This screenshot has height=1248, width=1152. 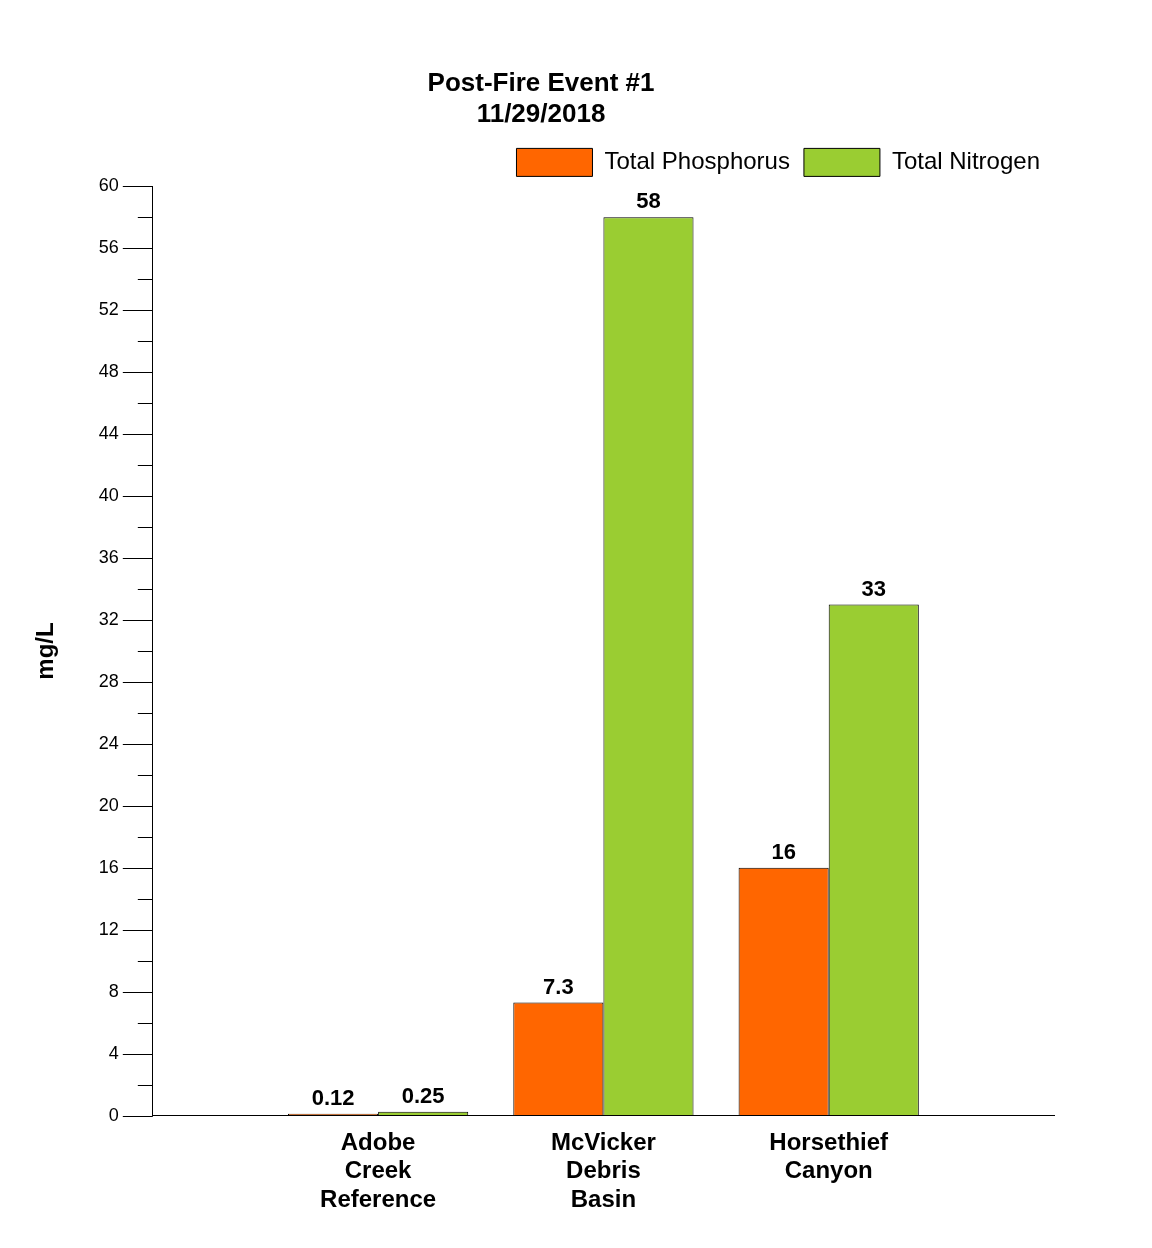 What do you see at coordinates (45, 651) in the screenshot?
I see `y-axis-title: mg/L` at bounding box center [45, 651].